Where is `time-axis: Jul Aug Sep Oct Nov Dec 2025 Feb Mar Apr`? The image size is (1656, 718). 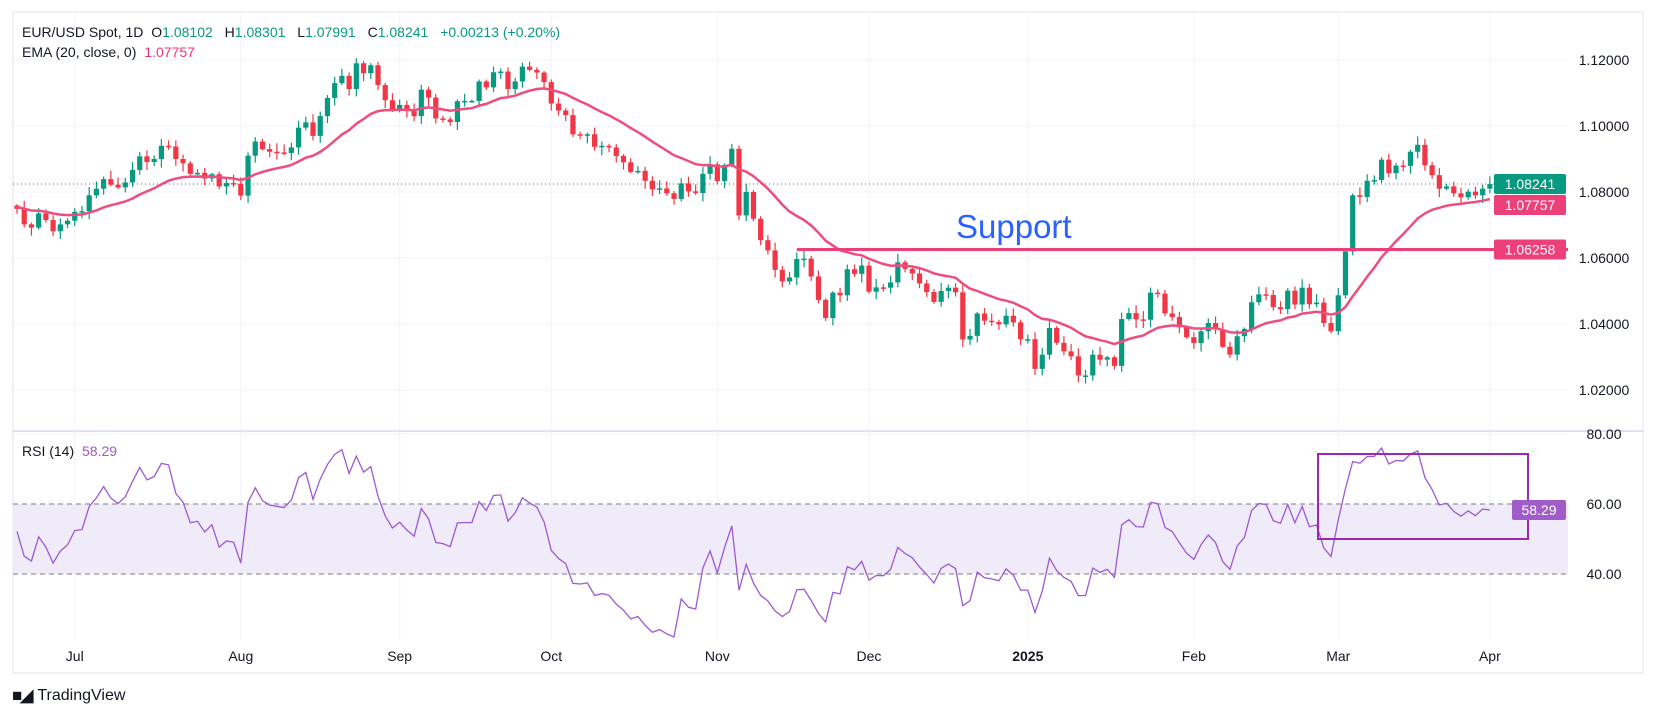 time-axis: Jul Aug Sep Oct Nov Dec 2025 Feb Mar Apr is located at coordinates (783, 656).